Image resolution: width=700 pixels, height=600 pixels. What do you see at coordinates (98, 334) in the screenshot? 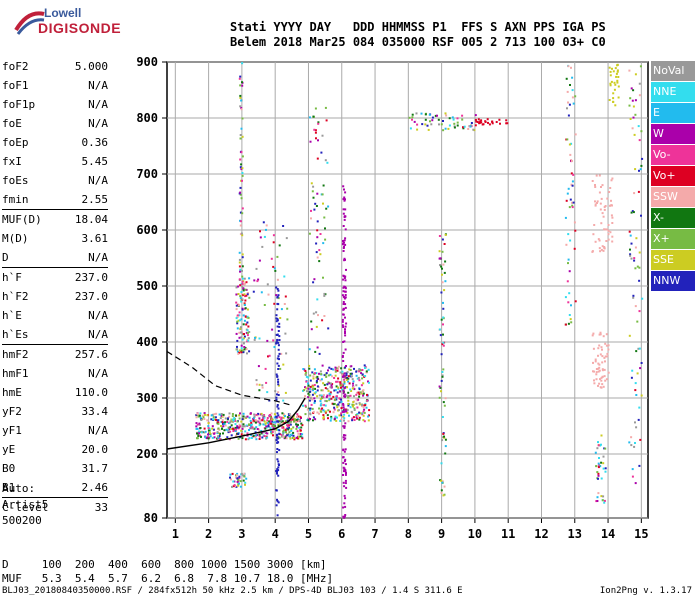
I see `param-value: N/A` at bounding box center [98, 334].